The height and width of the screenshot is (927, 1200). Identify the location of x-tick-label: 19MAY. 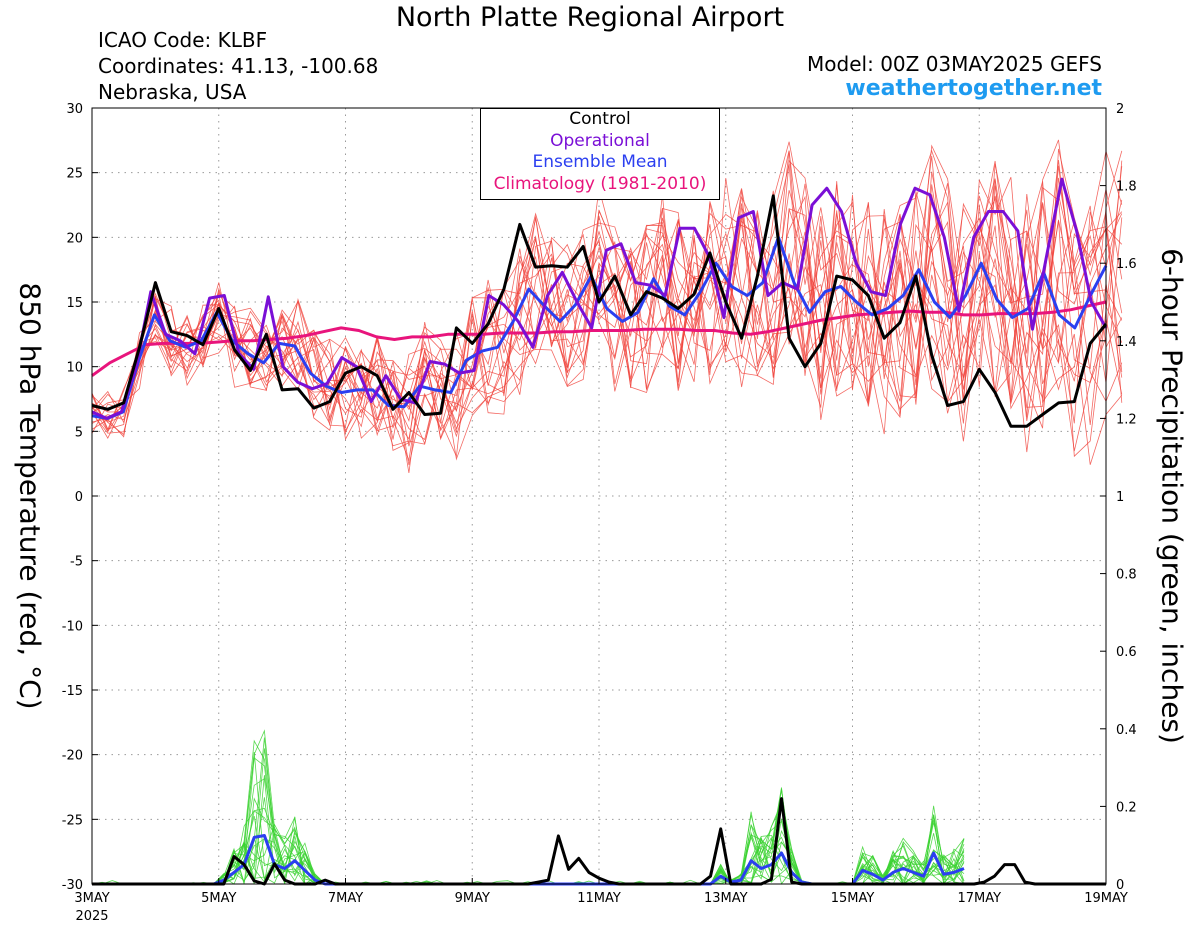
(1106, 898).